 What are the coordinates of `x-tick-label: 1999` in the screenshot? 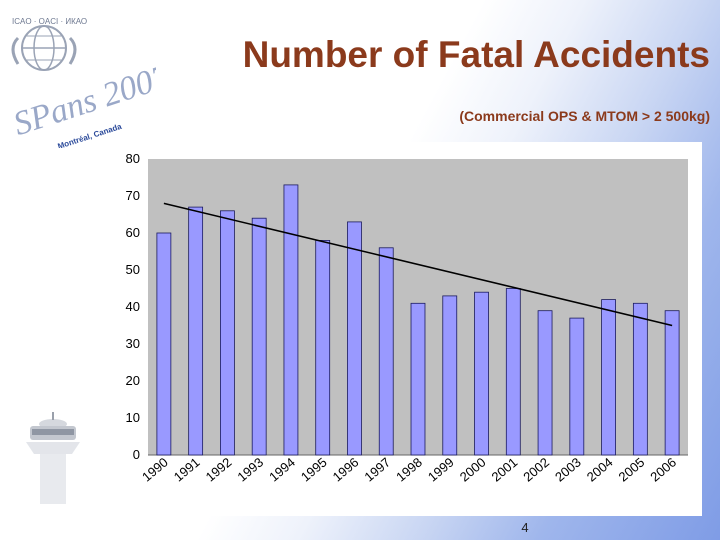 It's located at (441, 470).